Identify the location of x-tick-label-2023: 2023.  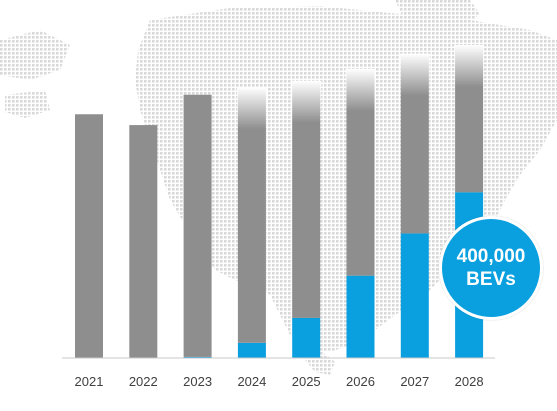
(197, 381).